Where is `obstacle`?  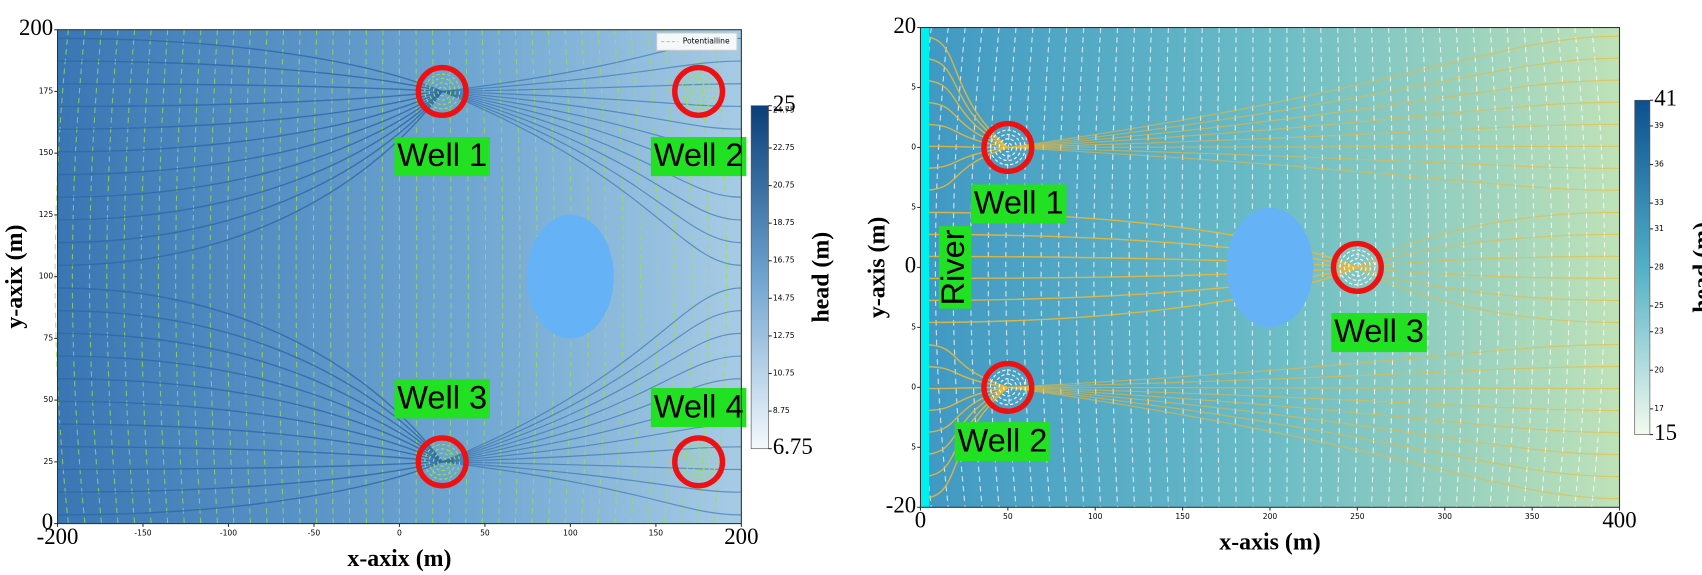
obstacle is located at coordinates (1270, 267).